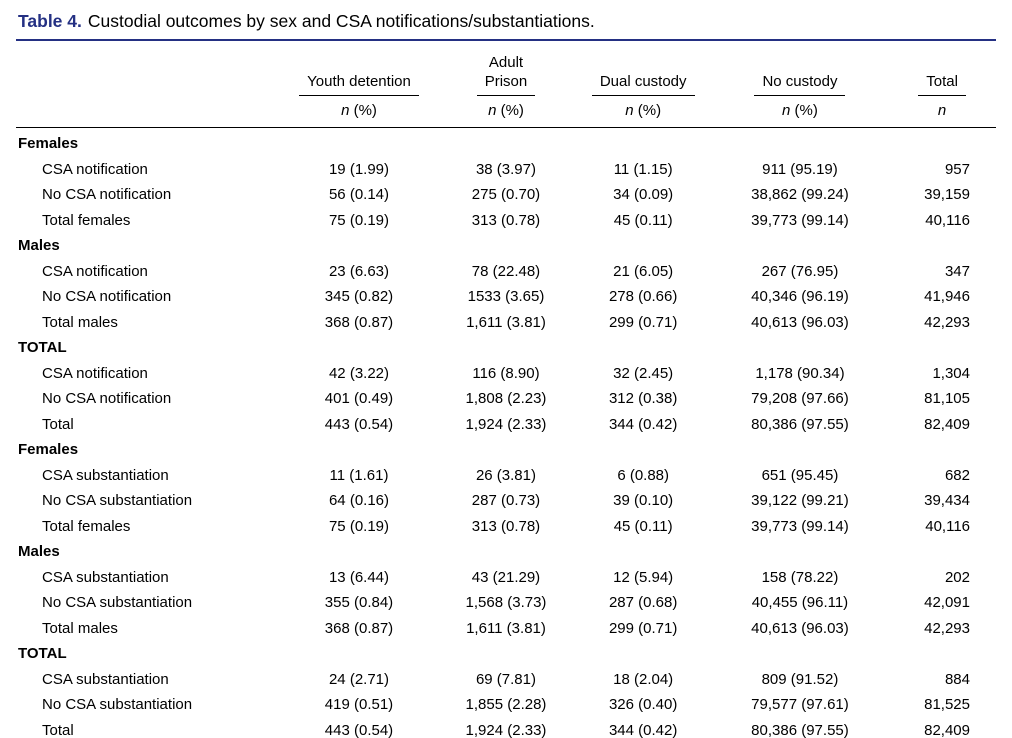 The height and width of the screenshot is (738, 1012). What do you see at coordinates (947, 603) in the screenshot?
I see `cell-total: 42,091` at bounding box center [947, 603].